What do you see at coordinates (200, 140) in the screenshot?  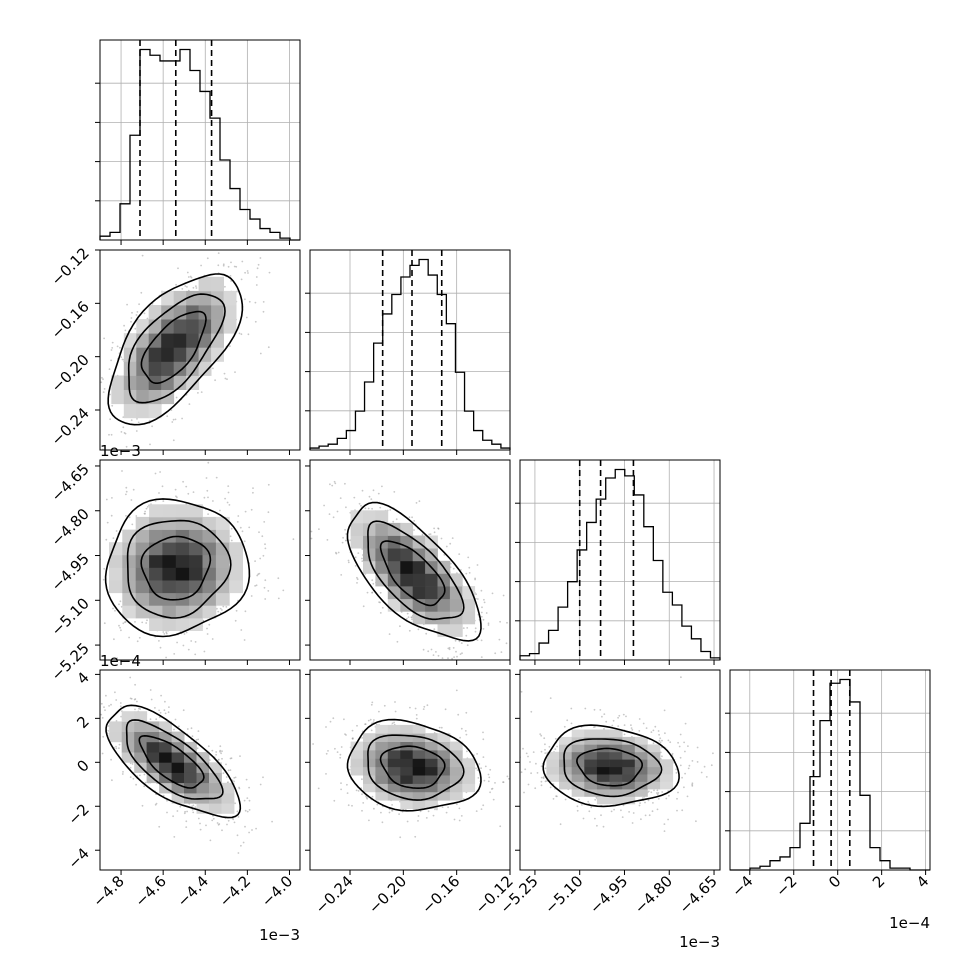 I see `panel-frame` at bounding box center [200, 140].